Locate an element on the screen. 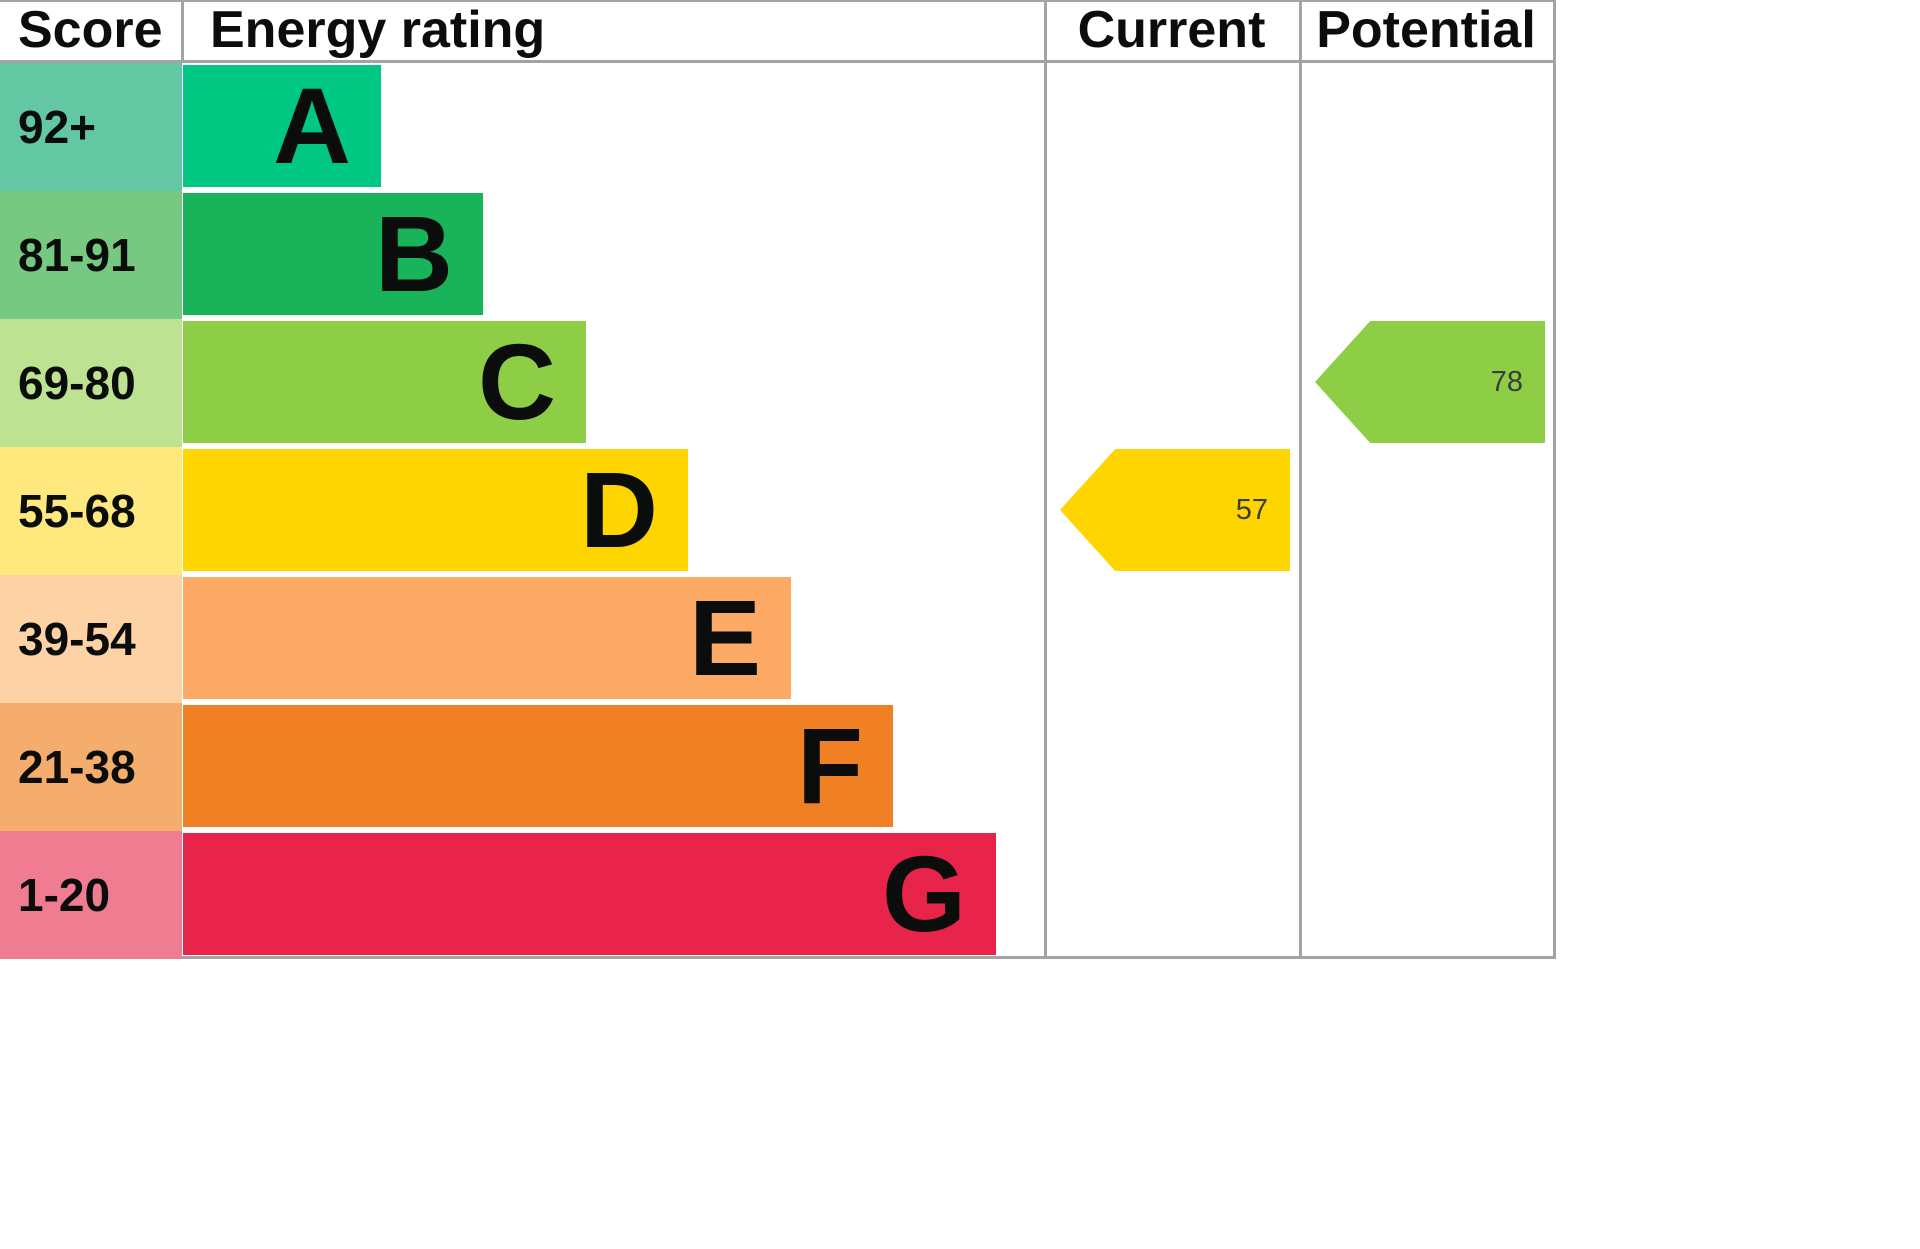 This screenshot has height=1249, width=1920. band-score-label: 69-80 is located at coordinates (77, 383).